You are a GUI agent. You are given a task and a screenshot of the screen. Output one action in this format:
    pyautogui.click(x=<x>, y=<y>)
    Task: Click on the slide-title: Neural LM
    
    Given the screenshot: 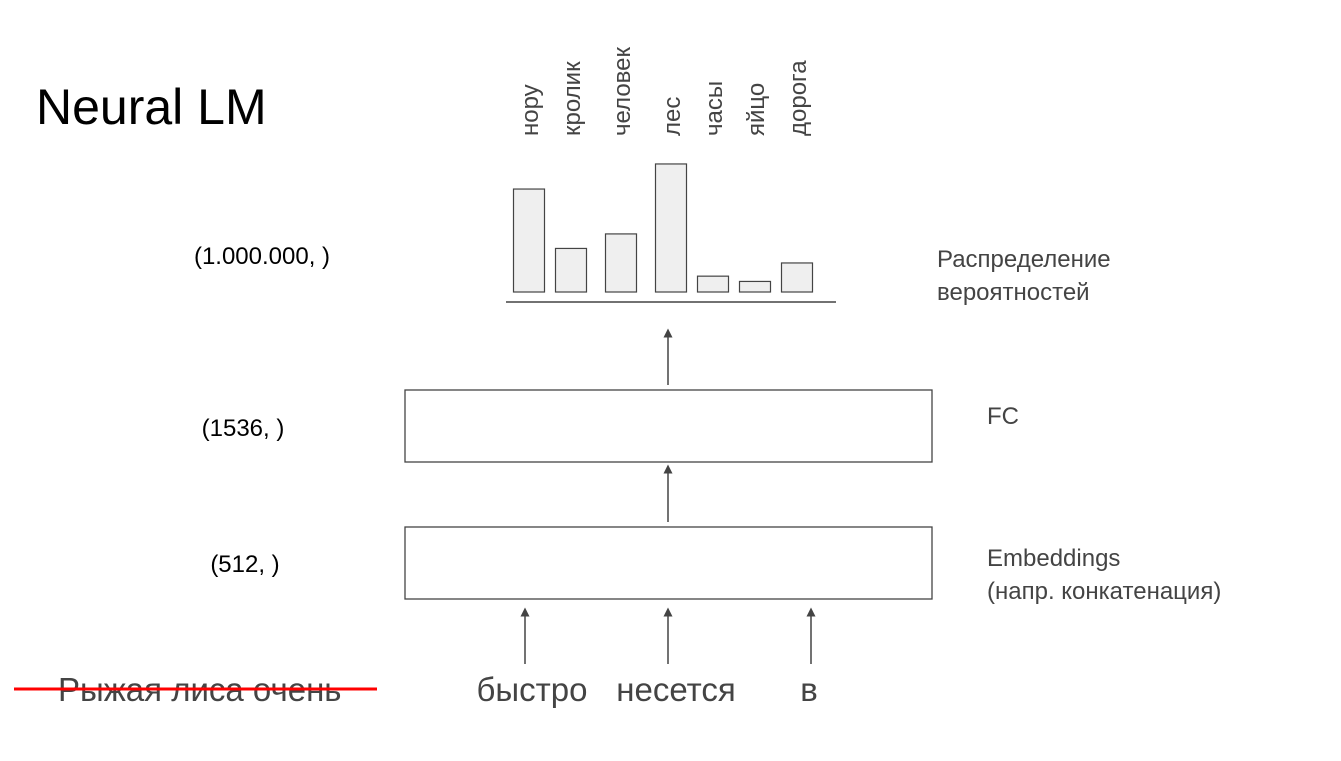 What is the action you would take?
    pyautogui.click(x=151, y=107)
    